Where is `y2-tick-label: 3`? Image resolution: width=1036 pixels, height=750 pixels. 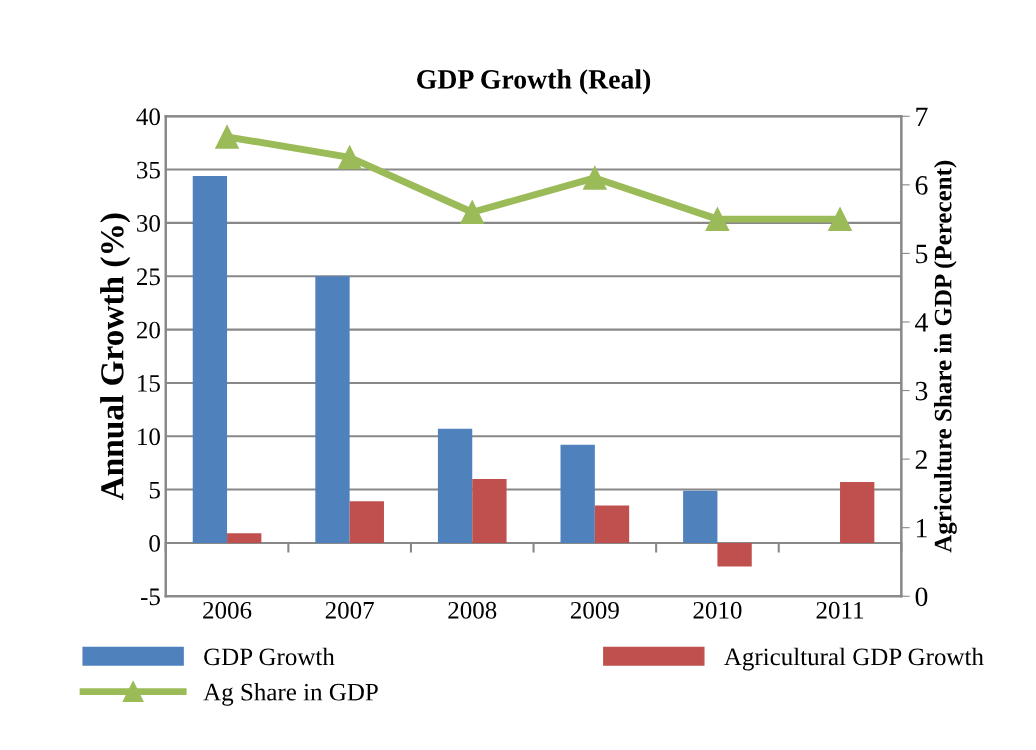 y2-tick-label: 3 is located at coordinates (921, 391).